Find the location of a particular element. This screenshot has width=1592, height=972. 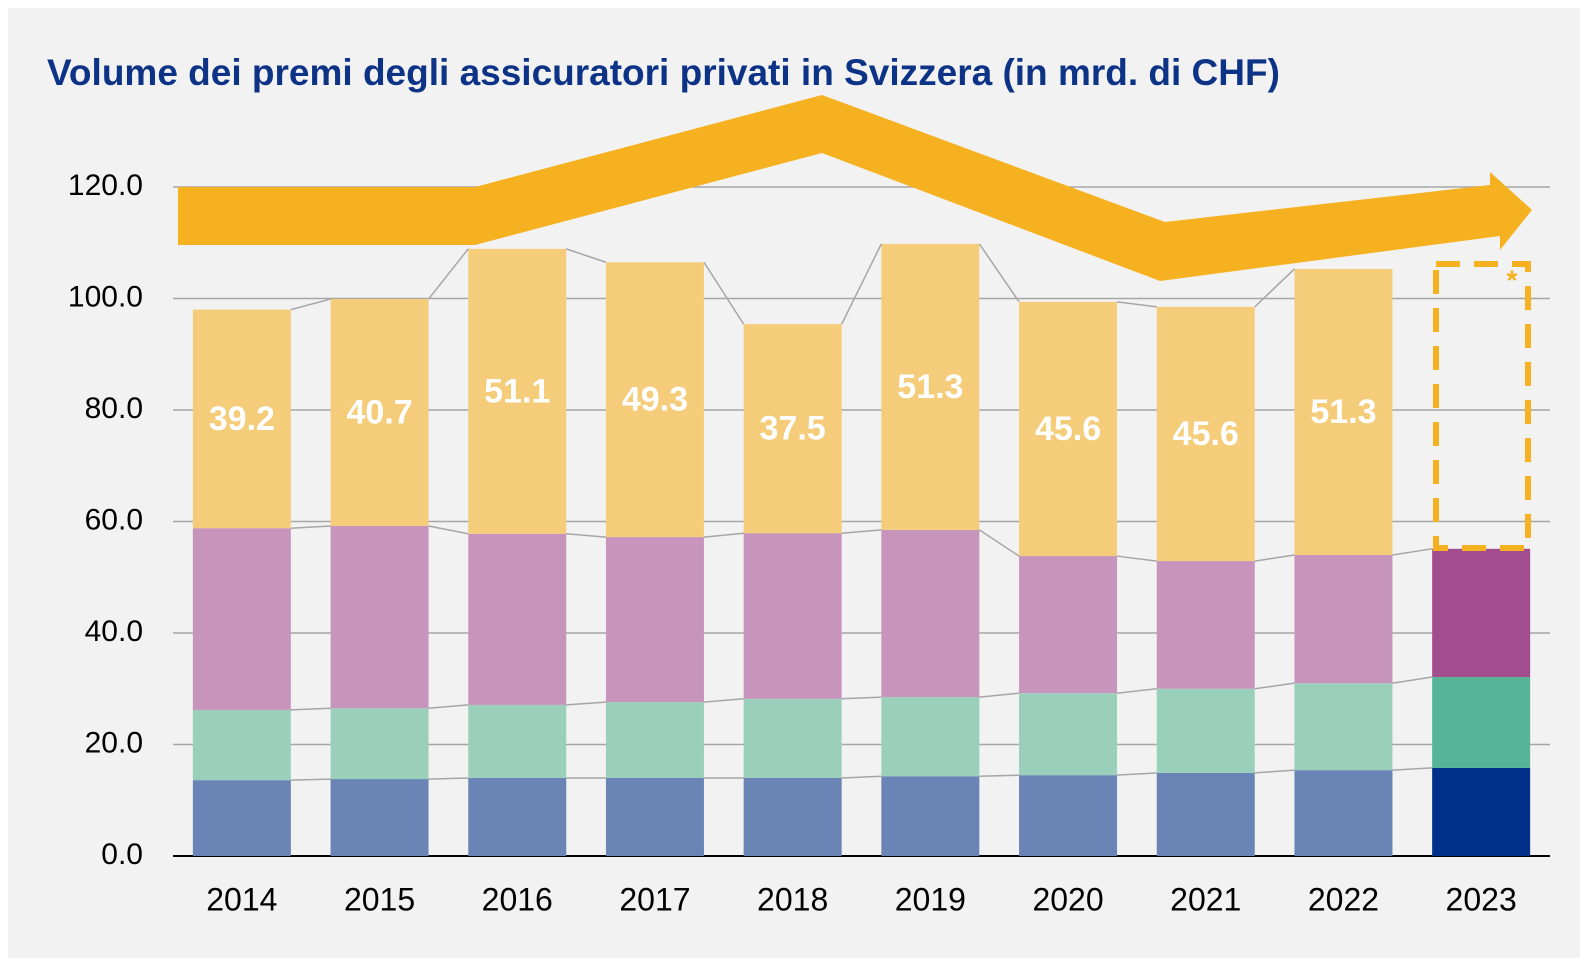

y-tick-label: 20.0 is located at coordinates (114, 742).